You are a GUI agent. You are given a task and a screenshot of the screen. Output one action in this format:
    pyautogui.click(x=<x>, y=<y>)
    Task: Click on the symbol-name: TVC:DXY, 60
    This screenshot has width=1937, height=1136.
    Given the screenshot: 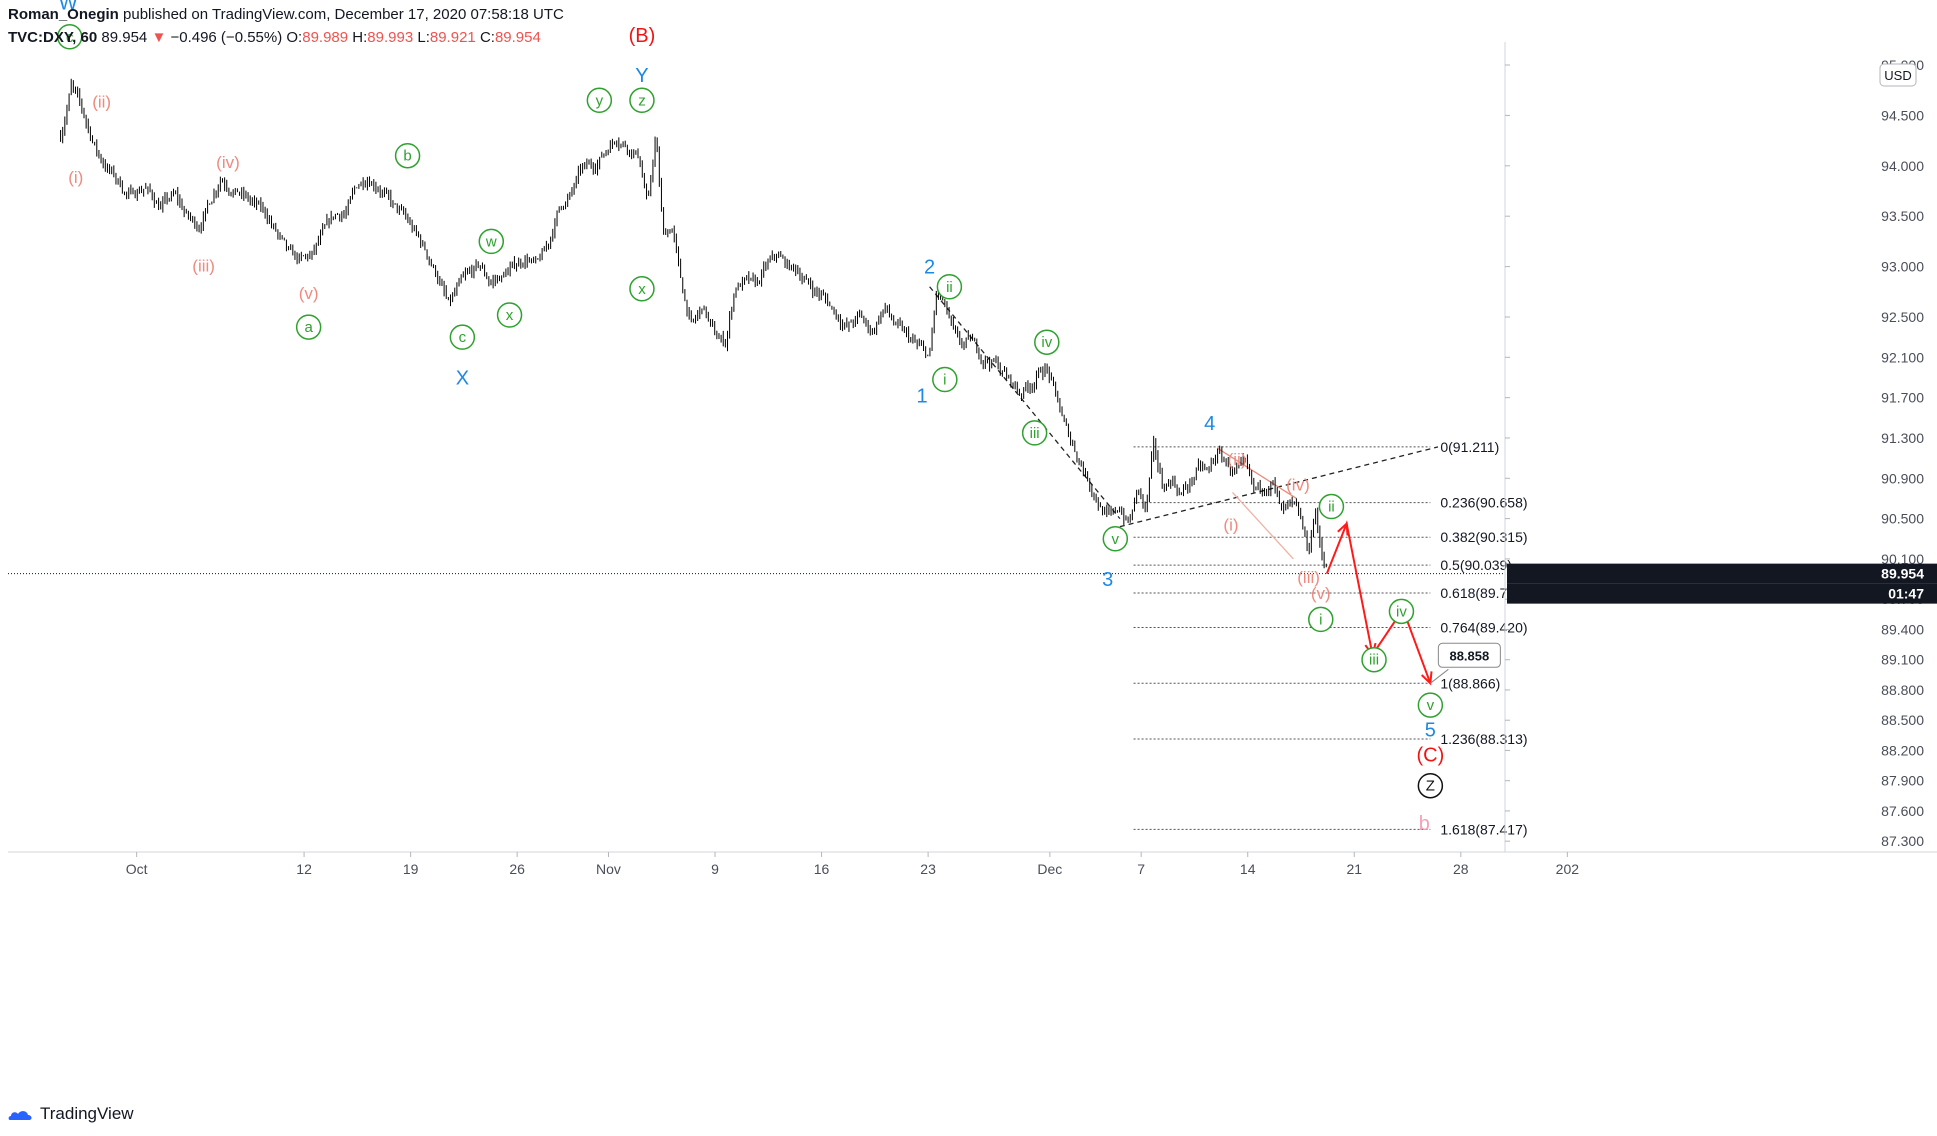 What is the action you would take?
    pyautogui.click(x=53, y=37)
    